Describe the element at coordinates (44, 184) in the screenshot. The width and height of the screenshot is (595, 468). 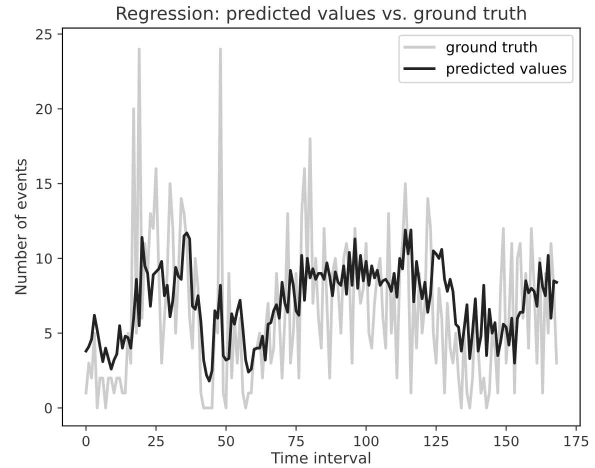
I see `y-tick-label: 15` at that location.